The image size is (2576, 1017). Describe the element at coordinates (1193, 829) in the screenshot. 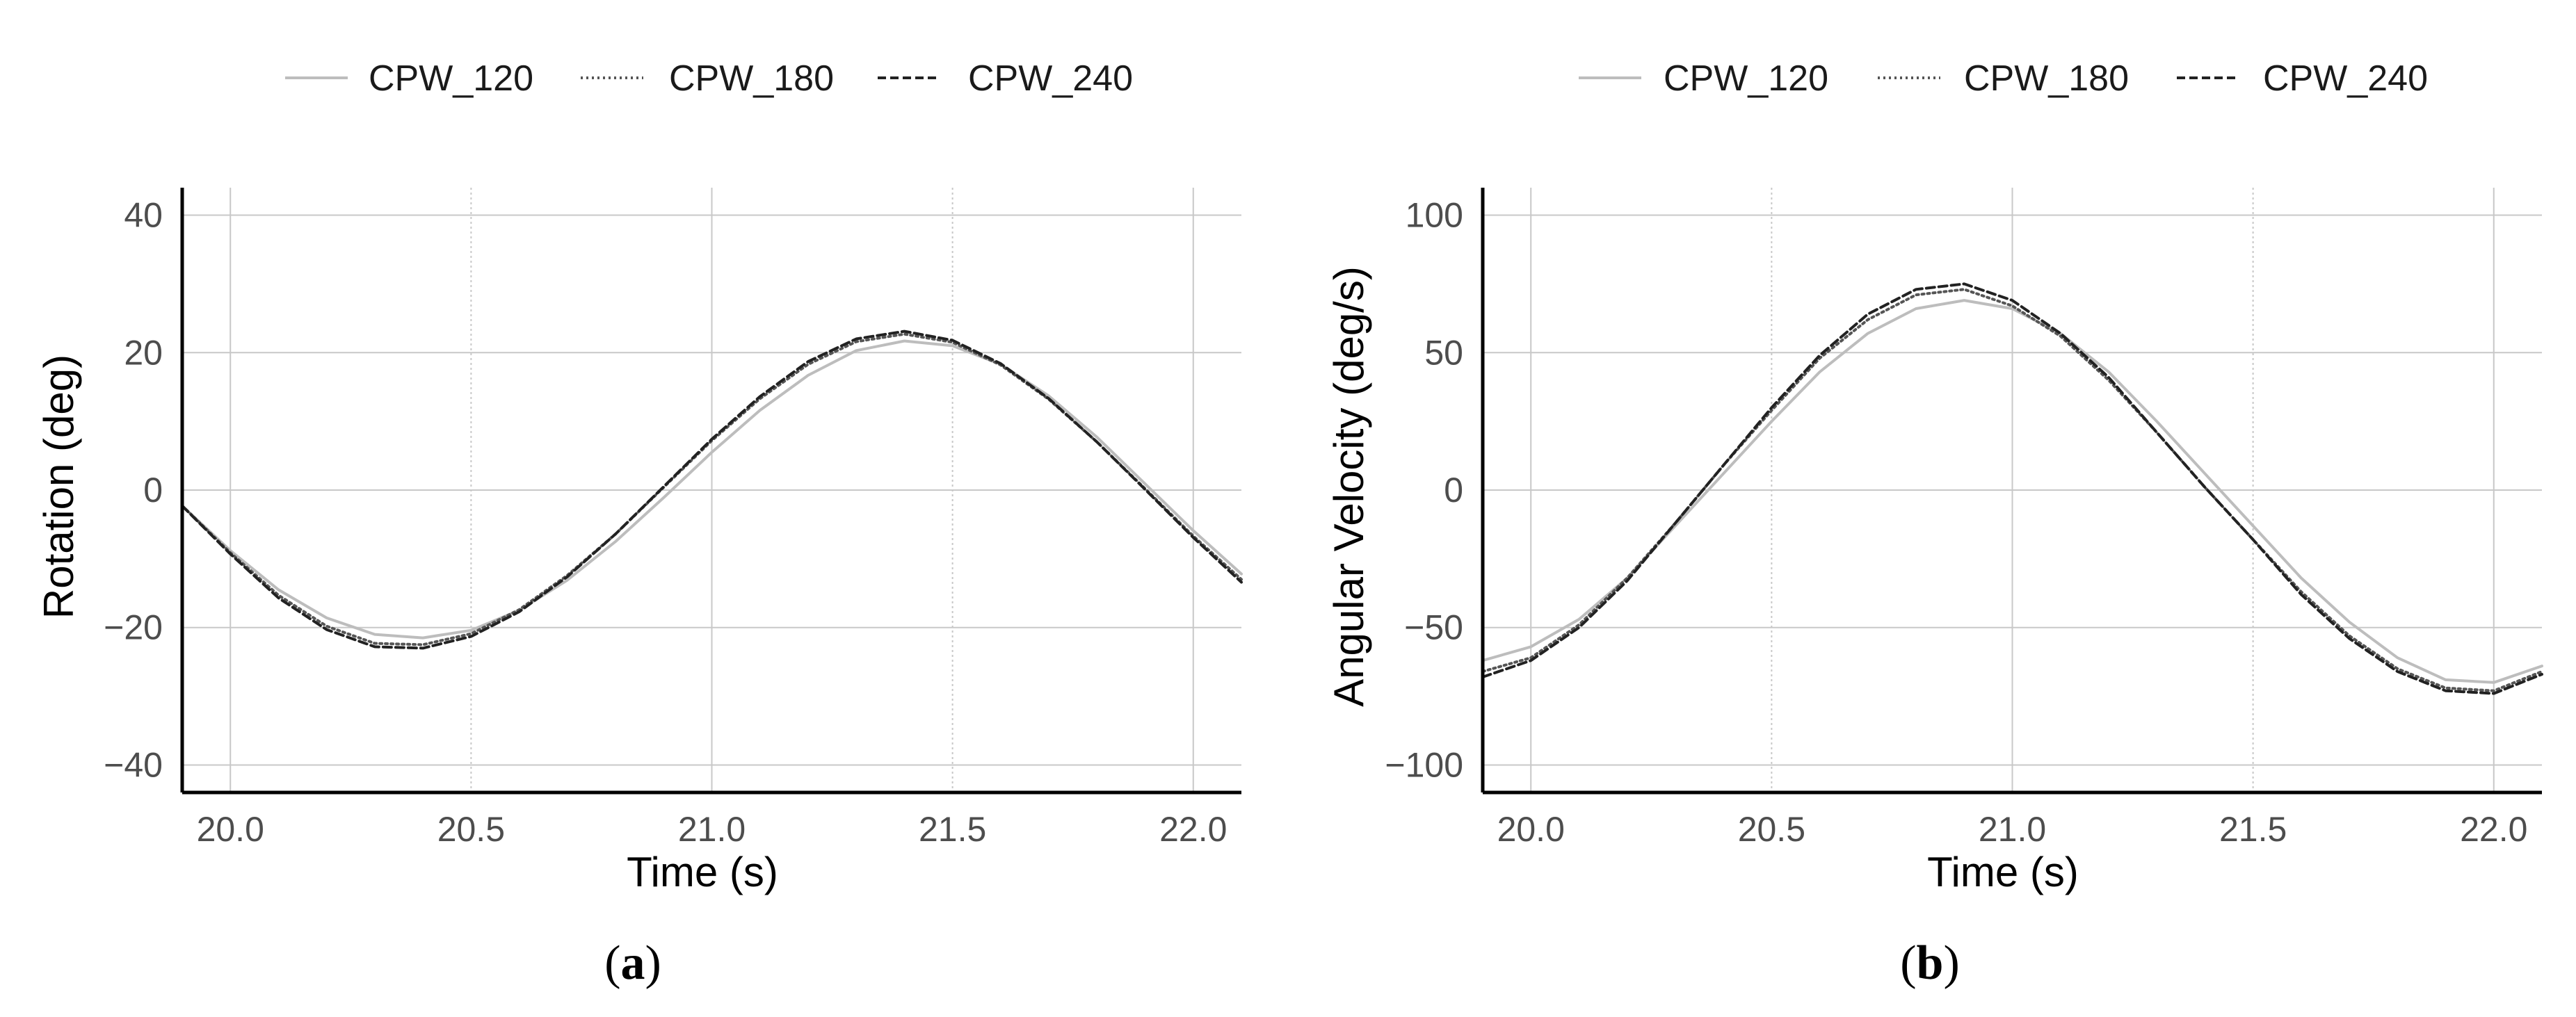

I see `chart-a-x-tick-label: 22.0` at that location.